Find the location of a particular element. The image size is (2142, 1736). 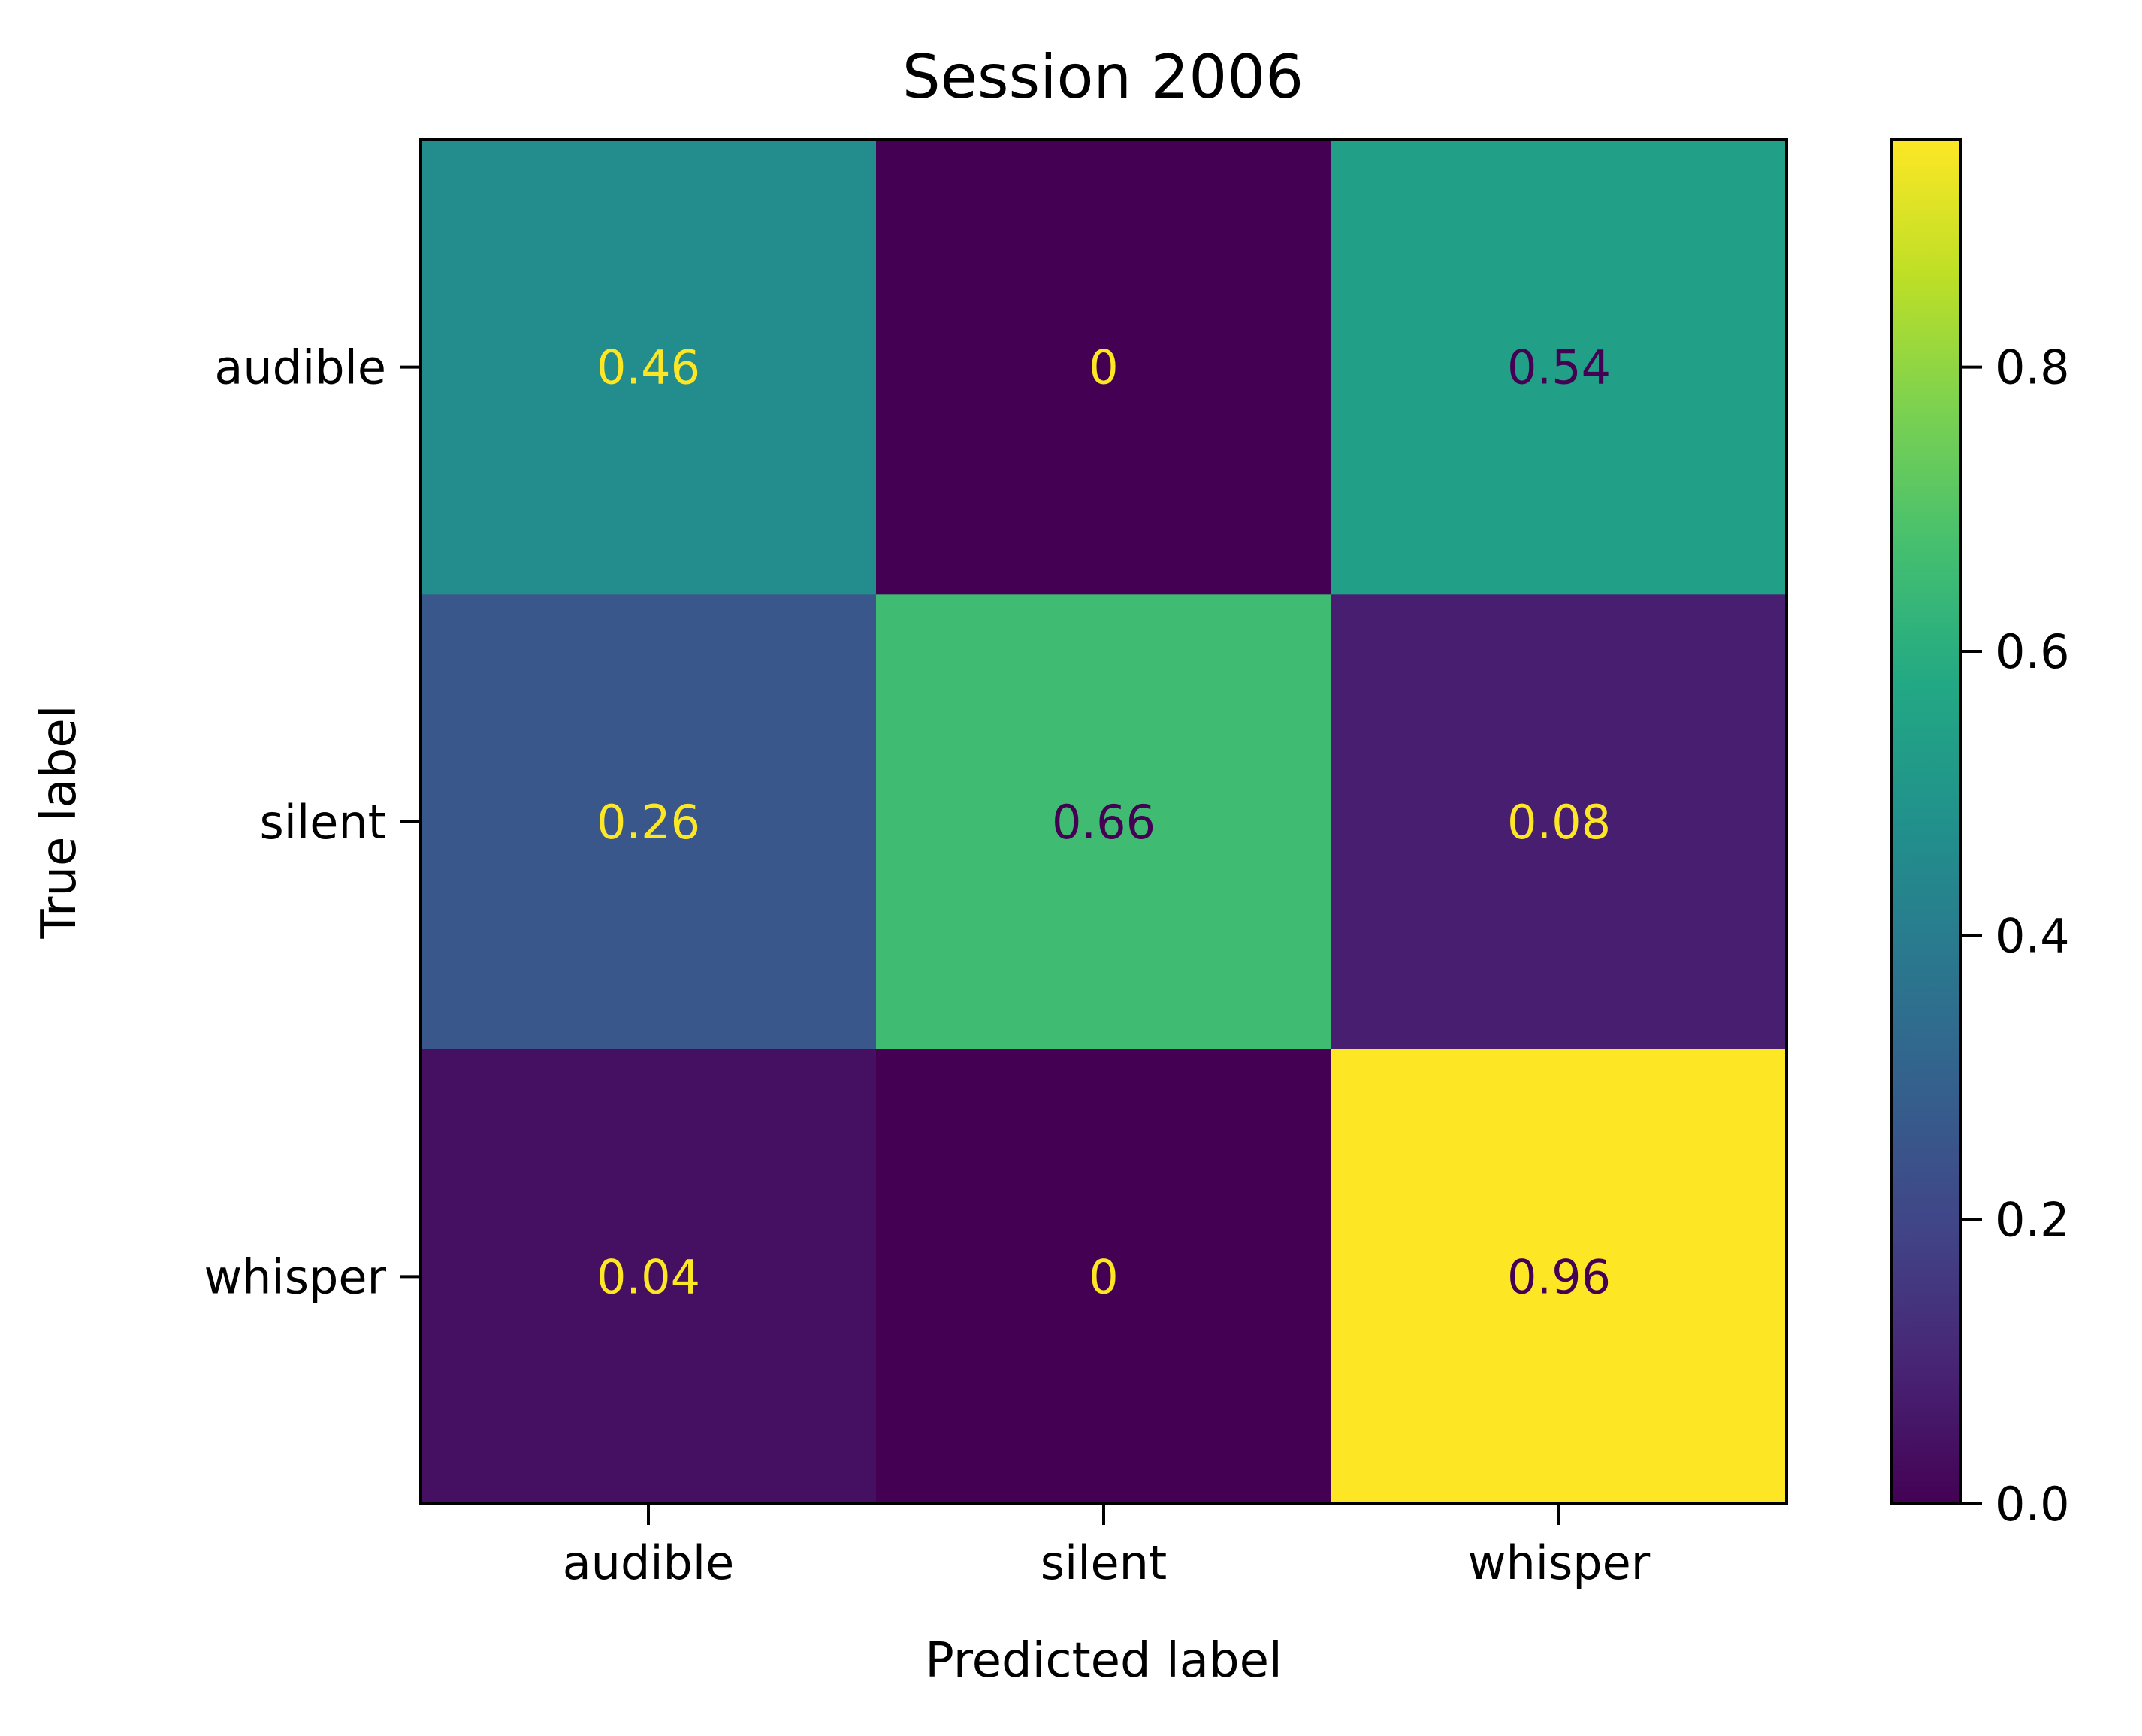

x-axis-ticks: audible silent whisper is located at coordinates (1107, 1547).